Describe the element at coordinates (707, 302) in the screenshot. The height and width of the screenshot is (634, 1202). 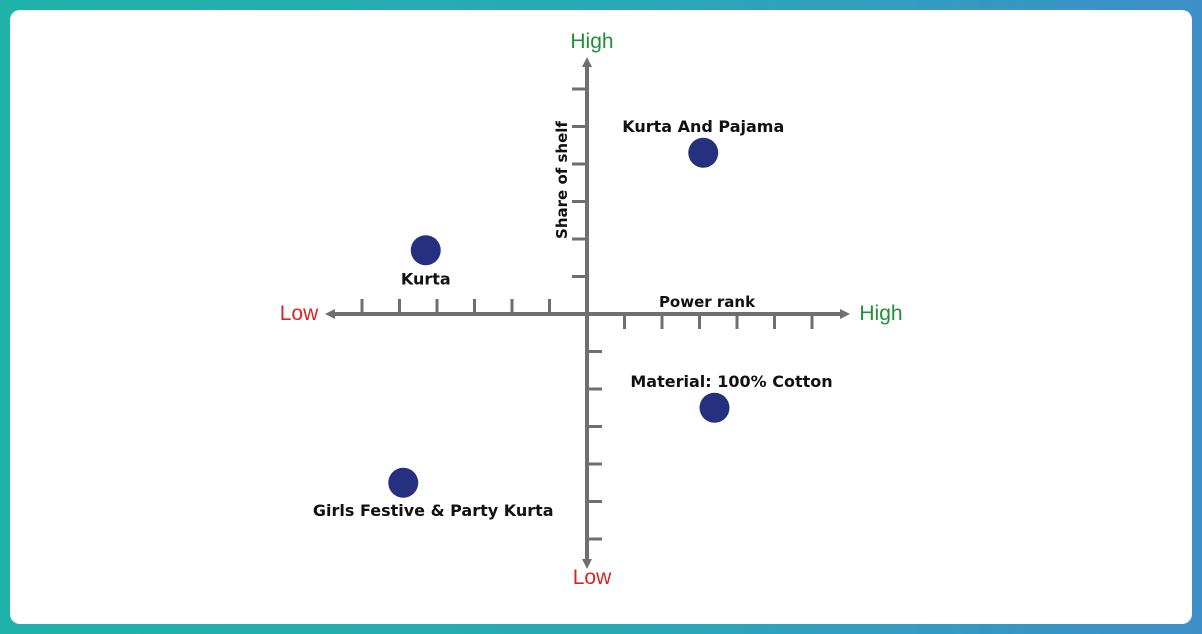
I see `x-axis-title: Power rank` at that location.